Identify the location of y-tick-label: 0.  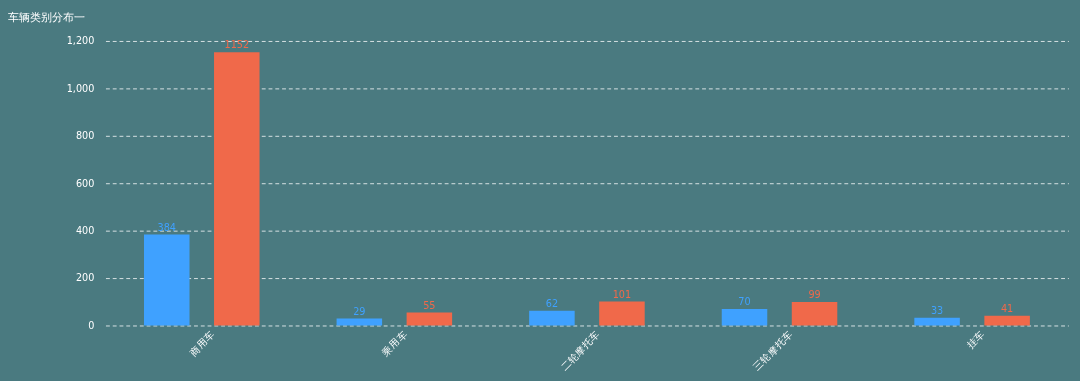
(91, 325).